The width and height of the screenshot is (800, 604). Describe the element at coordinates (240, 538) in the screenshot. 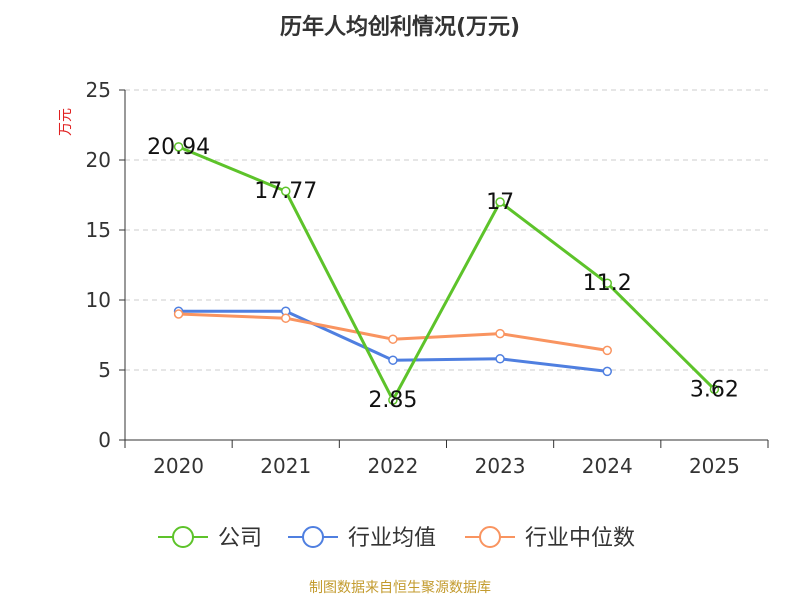

I see `legend-label: 公司` at that location.